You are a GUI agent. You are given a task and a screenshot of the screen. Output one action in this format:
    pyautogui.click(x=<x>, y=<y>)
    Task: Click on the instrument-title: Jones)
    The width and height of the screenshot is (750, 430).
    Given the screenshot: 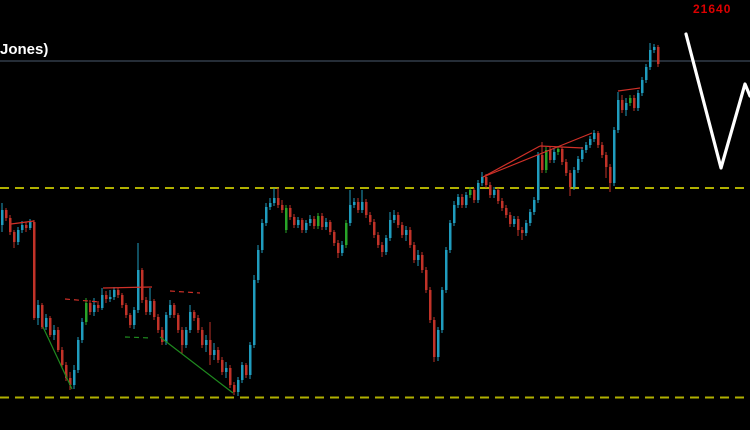 What is the action you would take?
    pyautogui.click(x=24, y=49)
    